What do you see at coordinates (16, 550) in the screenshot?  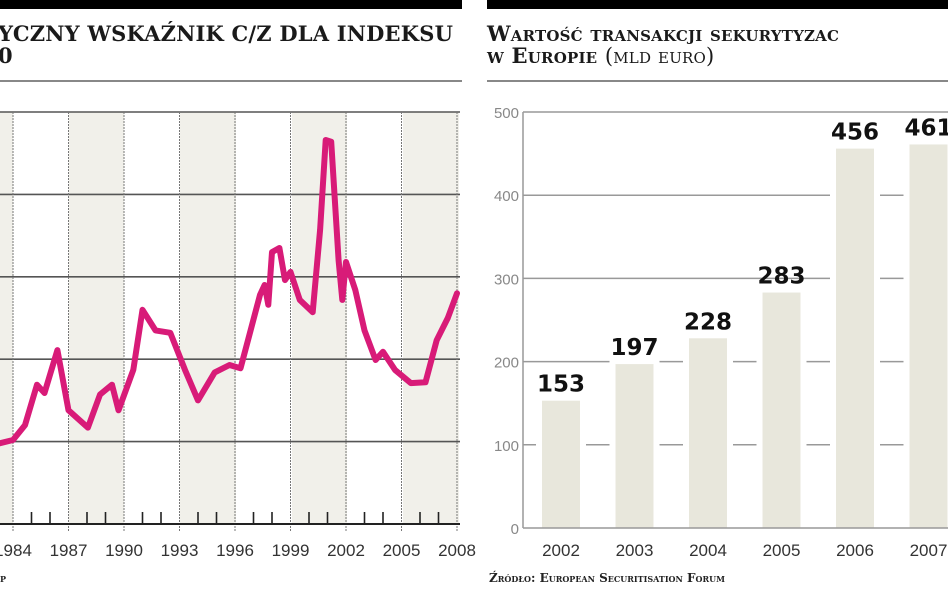 I see `x-tick-label: 1984` at bounding box center [16, 550].